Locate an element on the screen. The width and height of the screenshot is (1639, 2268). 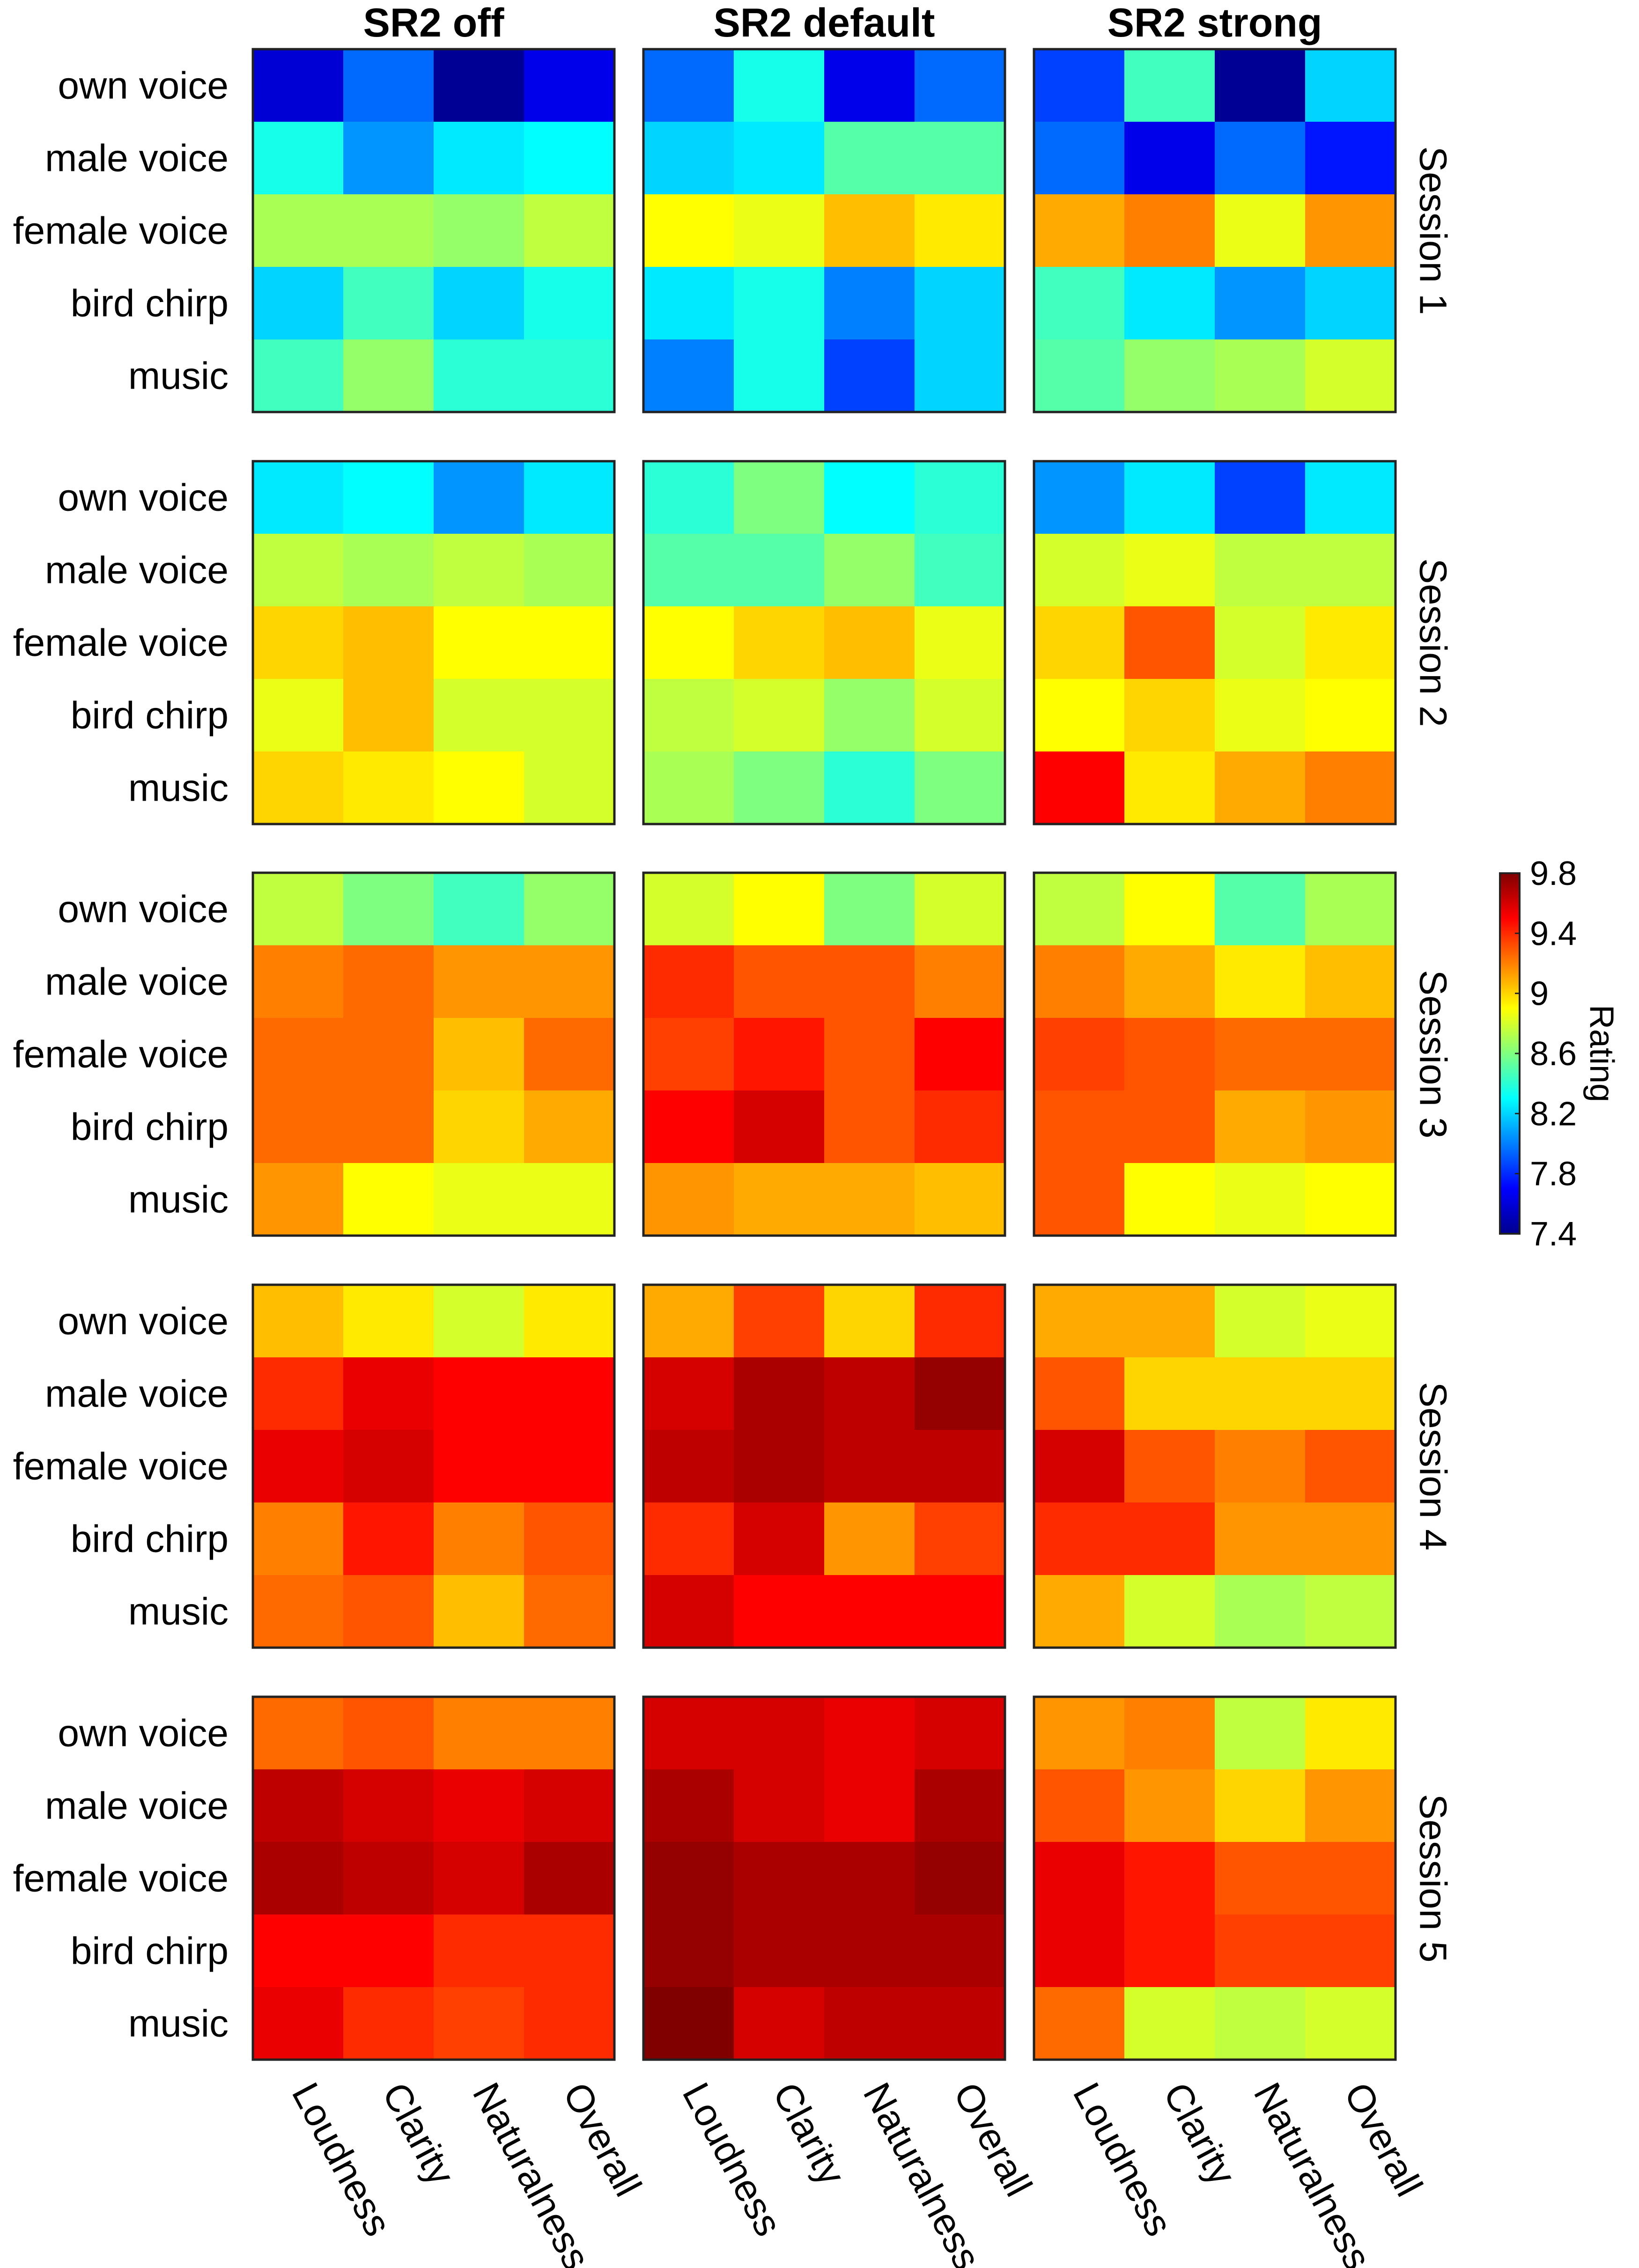
row-label: bird chirp is located at coordinates (150, 1952).